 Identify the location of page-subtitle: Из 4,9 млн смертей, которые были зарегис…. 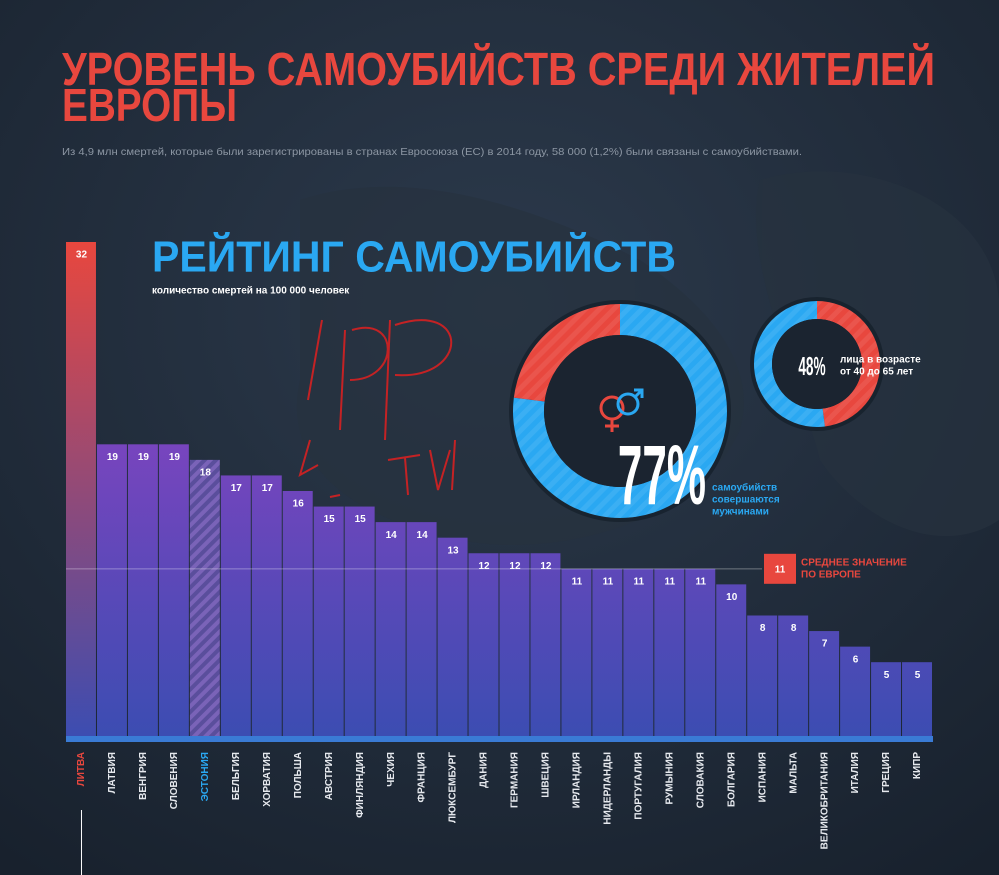
(432, 152).